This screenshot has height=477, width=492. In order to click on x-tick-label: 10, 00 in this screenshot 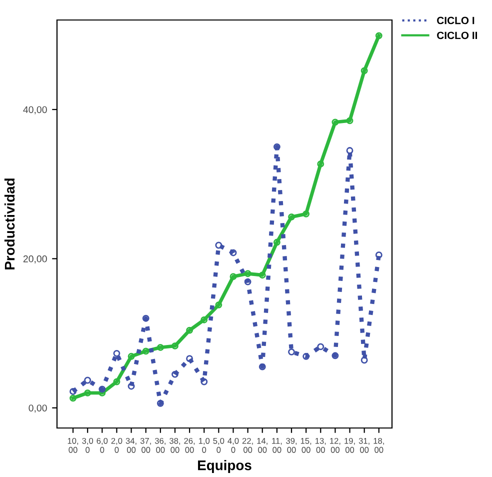, I will do `click(73, 445)`.